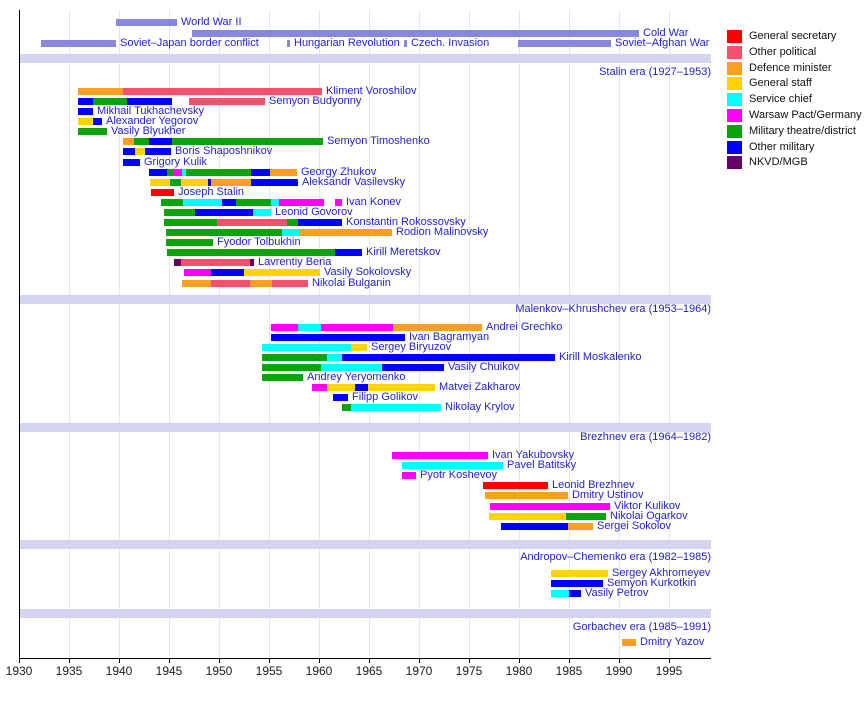  I want to click on person-label: Nikolai Bulganin, so click(351, 282).